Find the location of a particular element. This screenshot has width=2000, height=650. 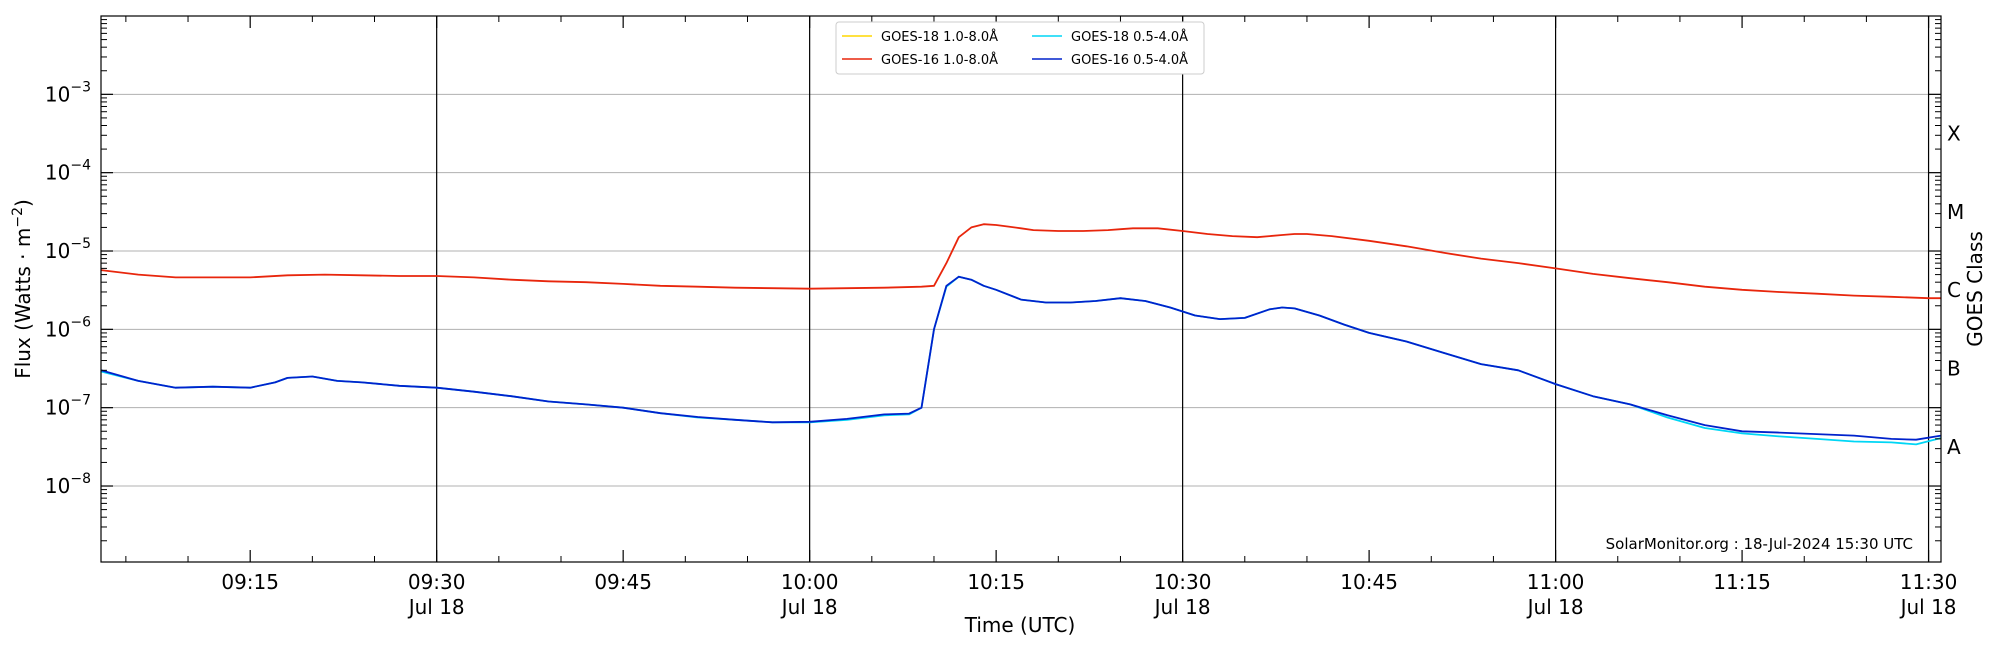

x-tick-label-5: 10:30 is located at coordinates (1183, 582).